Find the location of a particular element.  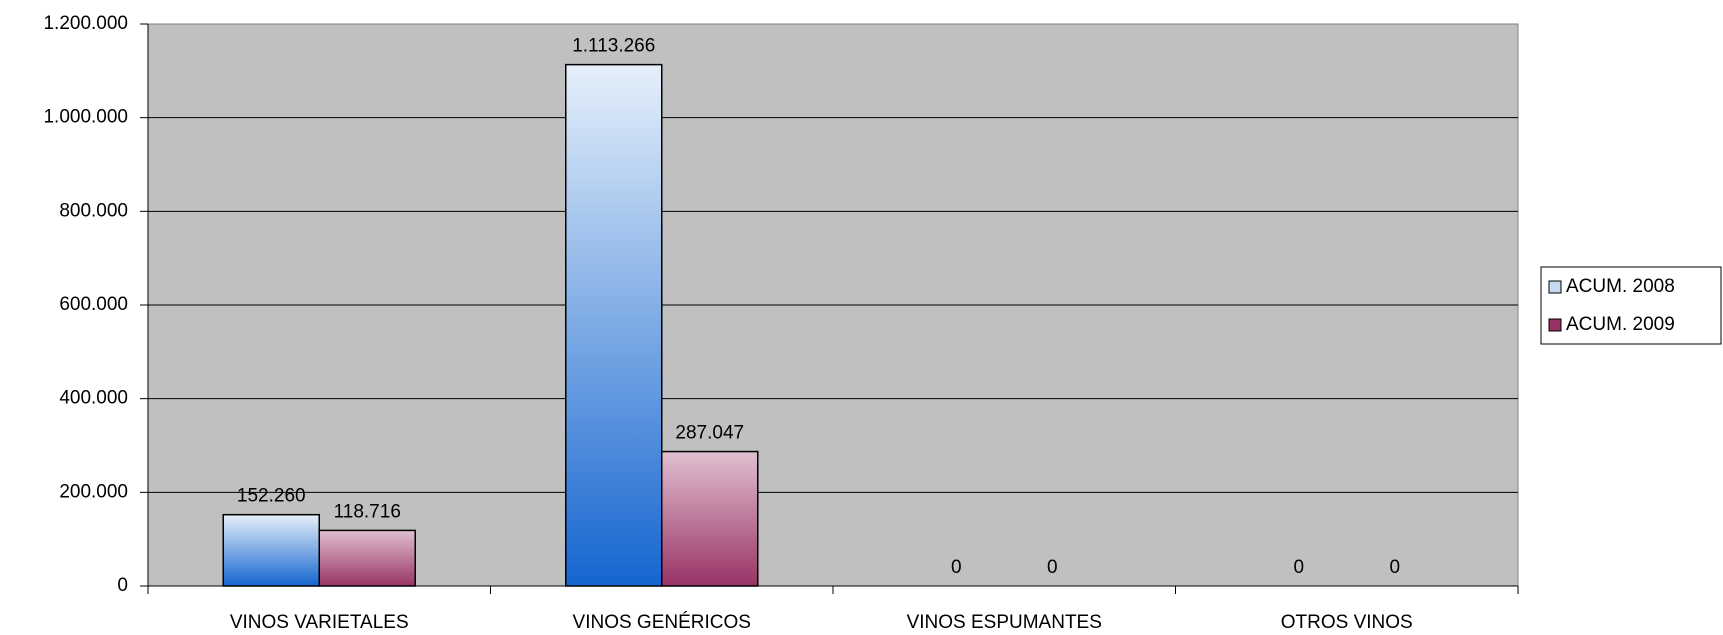

value-label: 118.716 is located at coordinates (367, 511).